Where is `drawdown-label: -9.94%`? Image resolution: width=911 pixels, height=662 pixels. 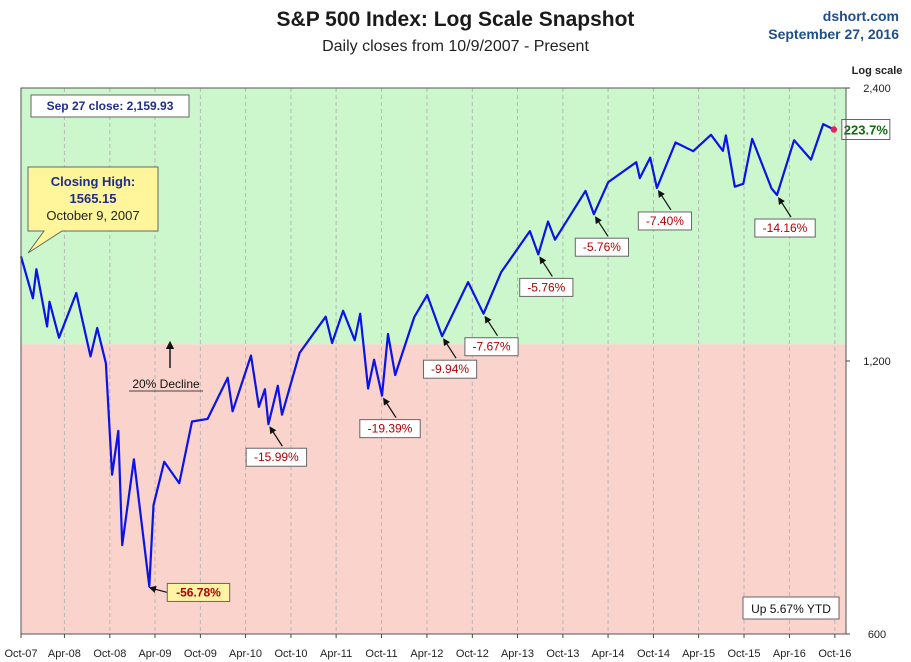
drawdown-label: -9.94% is located at coordinates (450, 369).